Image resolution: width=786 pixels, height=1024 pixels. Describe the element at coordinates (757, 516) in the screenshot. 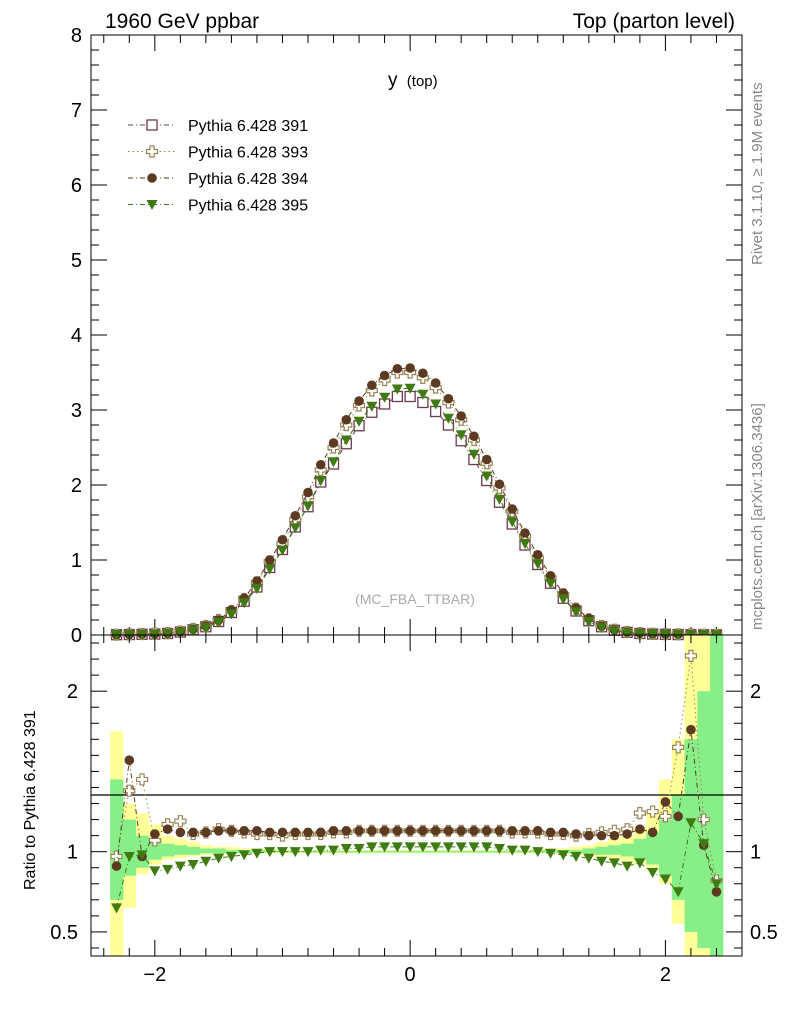

I see `mcplots-label: mcplots.cern.ch [arXiv:1306.3436]` at that location.